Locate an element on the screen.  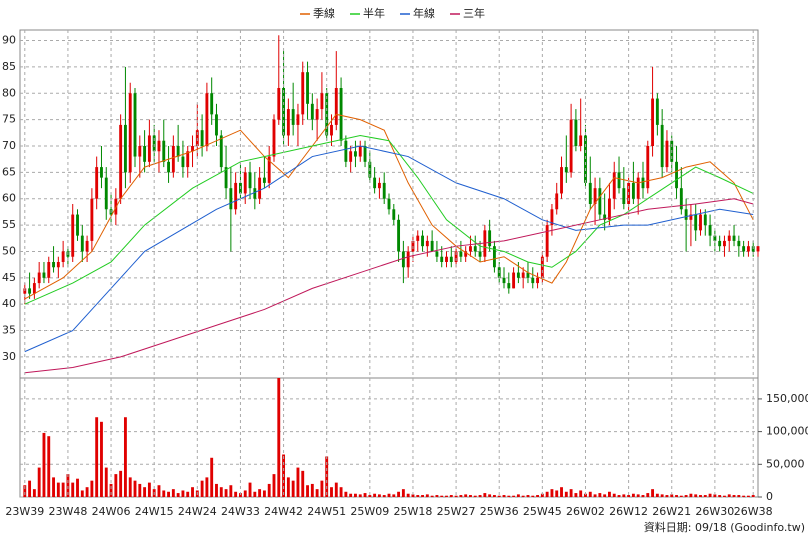
x-tick-label: 25W09 is located at coordinates (369, 511).